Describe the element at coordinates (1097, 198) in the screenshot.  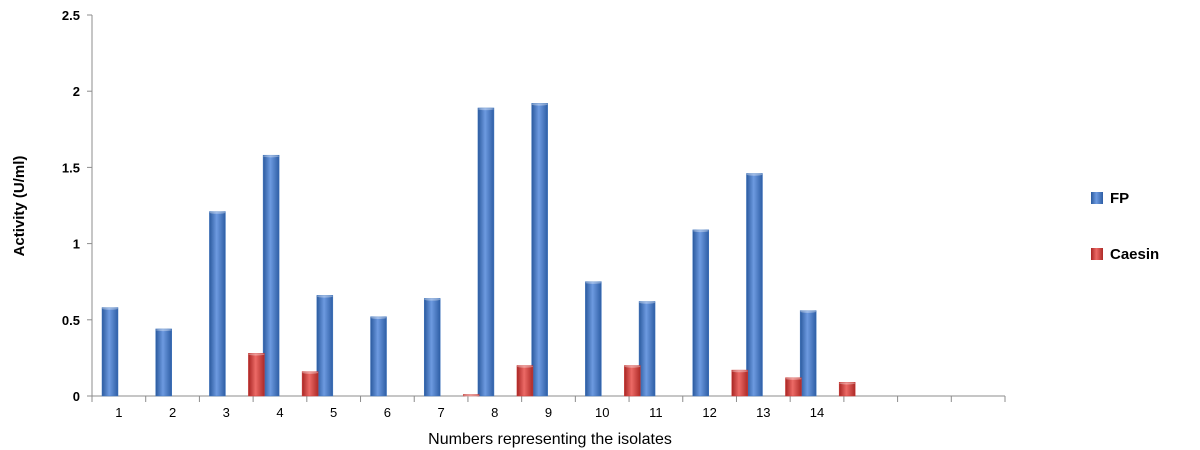
I see `legend-swatch-fp` at that location.